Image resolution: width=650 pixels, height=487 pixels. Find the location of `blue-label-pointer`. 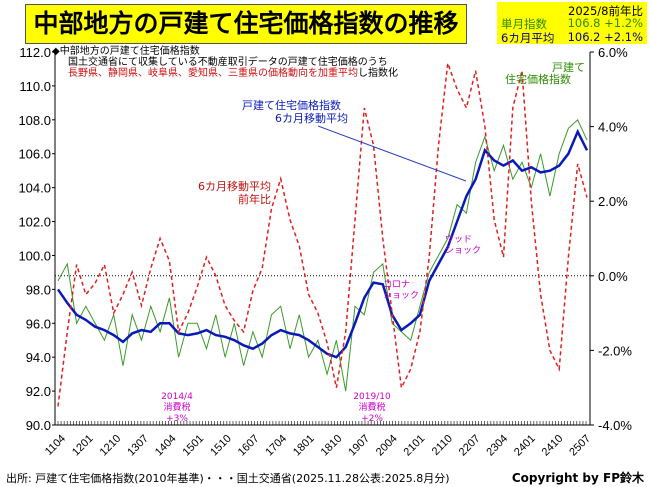

blue-label-pointer is located at coordinates (392, 153).